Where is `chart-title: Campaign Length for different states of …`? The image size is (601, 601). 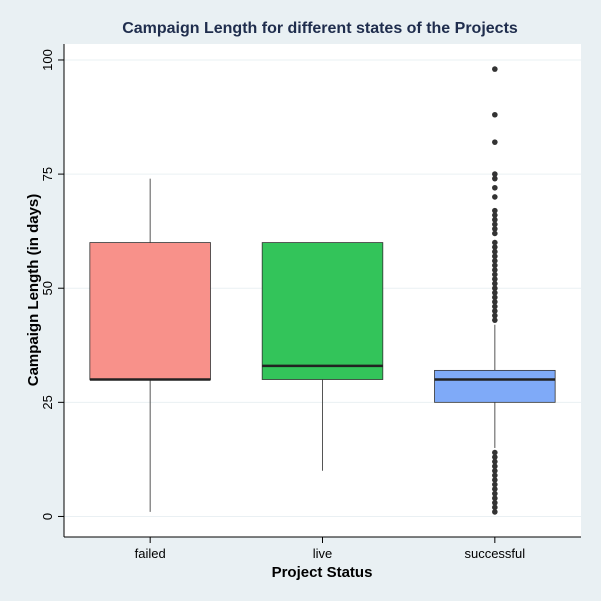
chart-title: Campaign Length for different states of … is located at coordinates (320, 28).